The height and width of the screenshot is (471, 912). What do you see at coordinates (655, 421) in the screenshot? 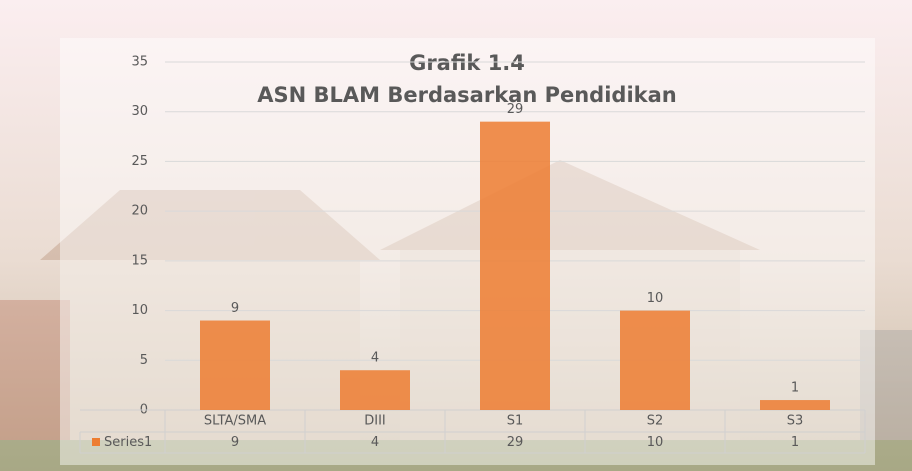
I see `x-tick-label: S2` at bounding box center [655, 421].